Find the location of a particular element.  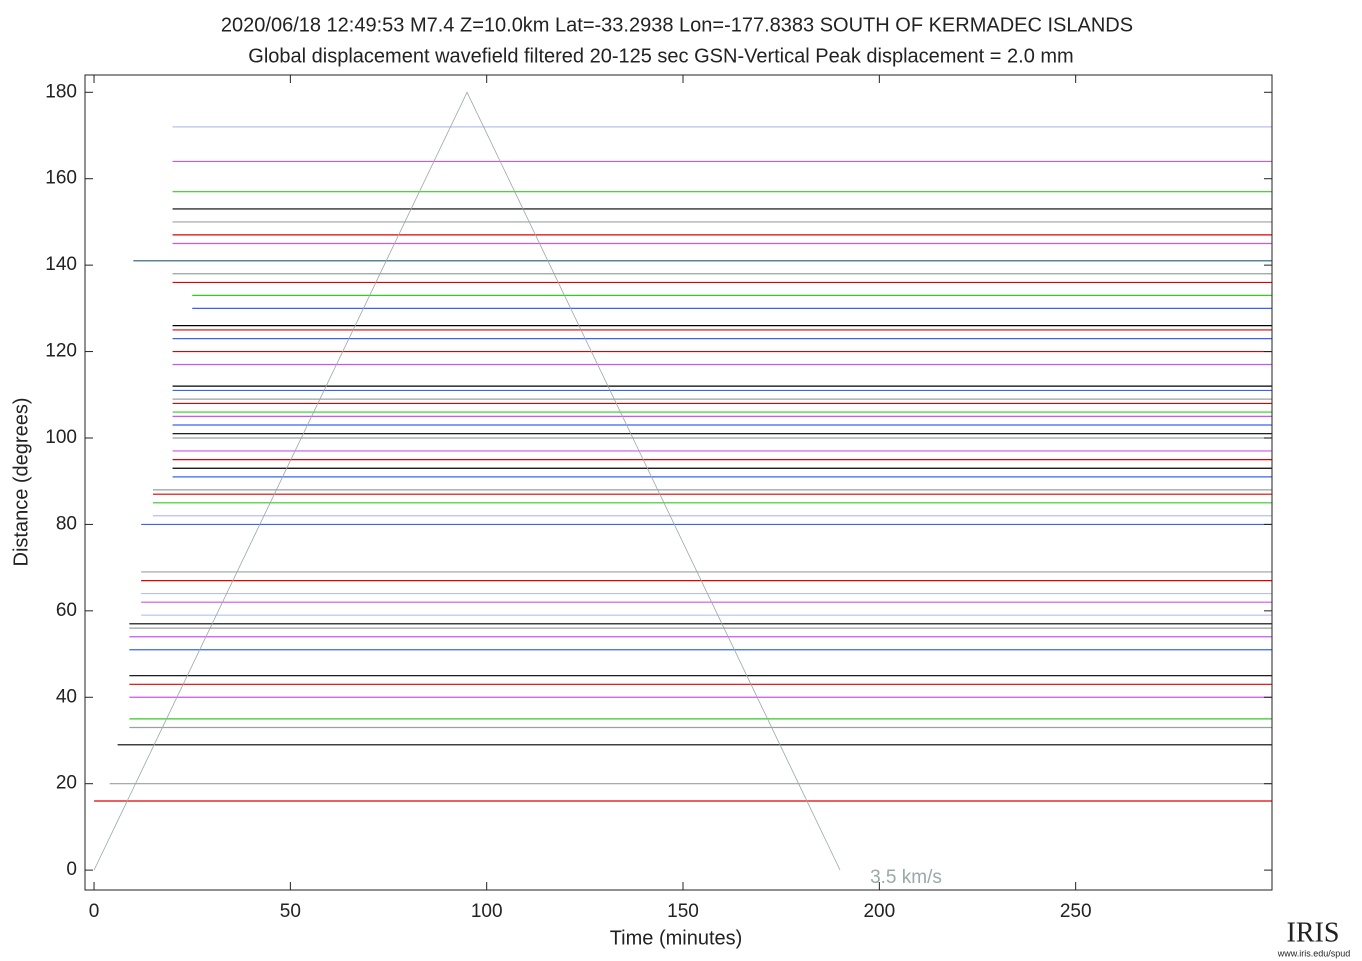

y-tick-label: 120 is located at coordinates (61, 351).